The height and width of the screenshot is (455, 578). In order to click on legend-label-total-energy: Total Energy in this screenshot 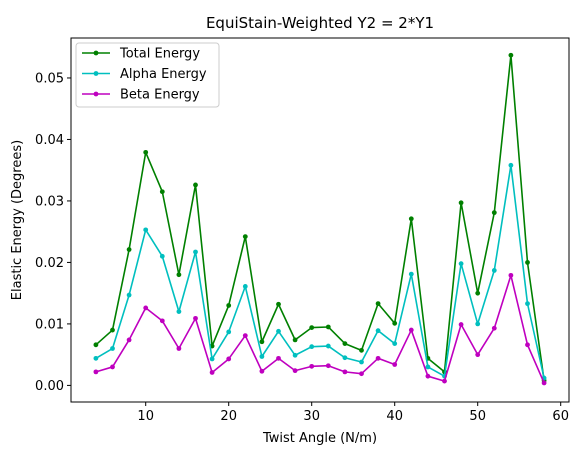, I will do `click(159, 54)`.